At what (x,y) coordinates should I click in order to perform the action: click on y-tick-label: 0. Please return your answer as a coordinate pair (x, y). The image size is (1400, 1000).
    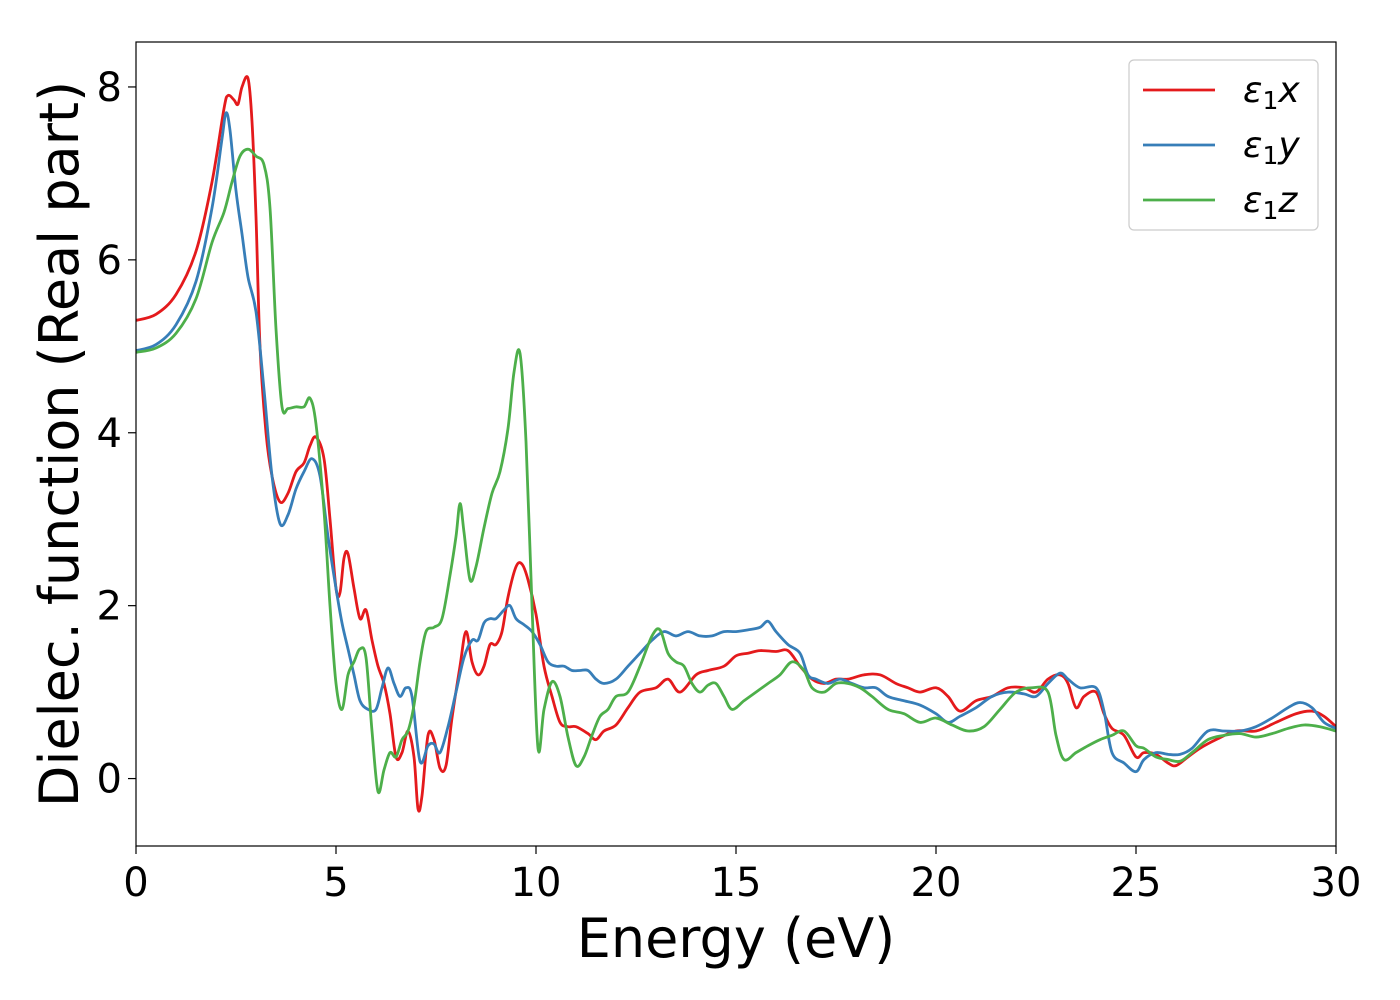
    Looking at the image, I should click on (109, 780).